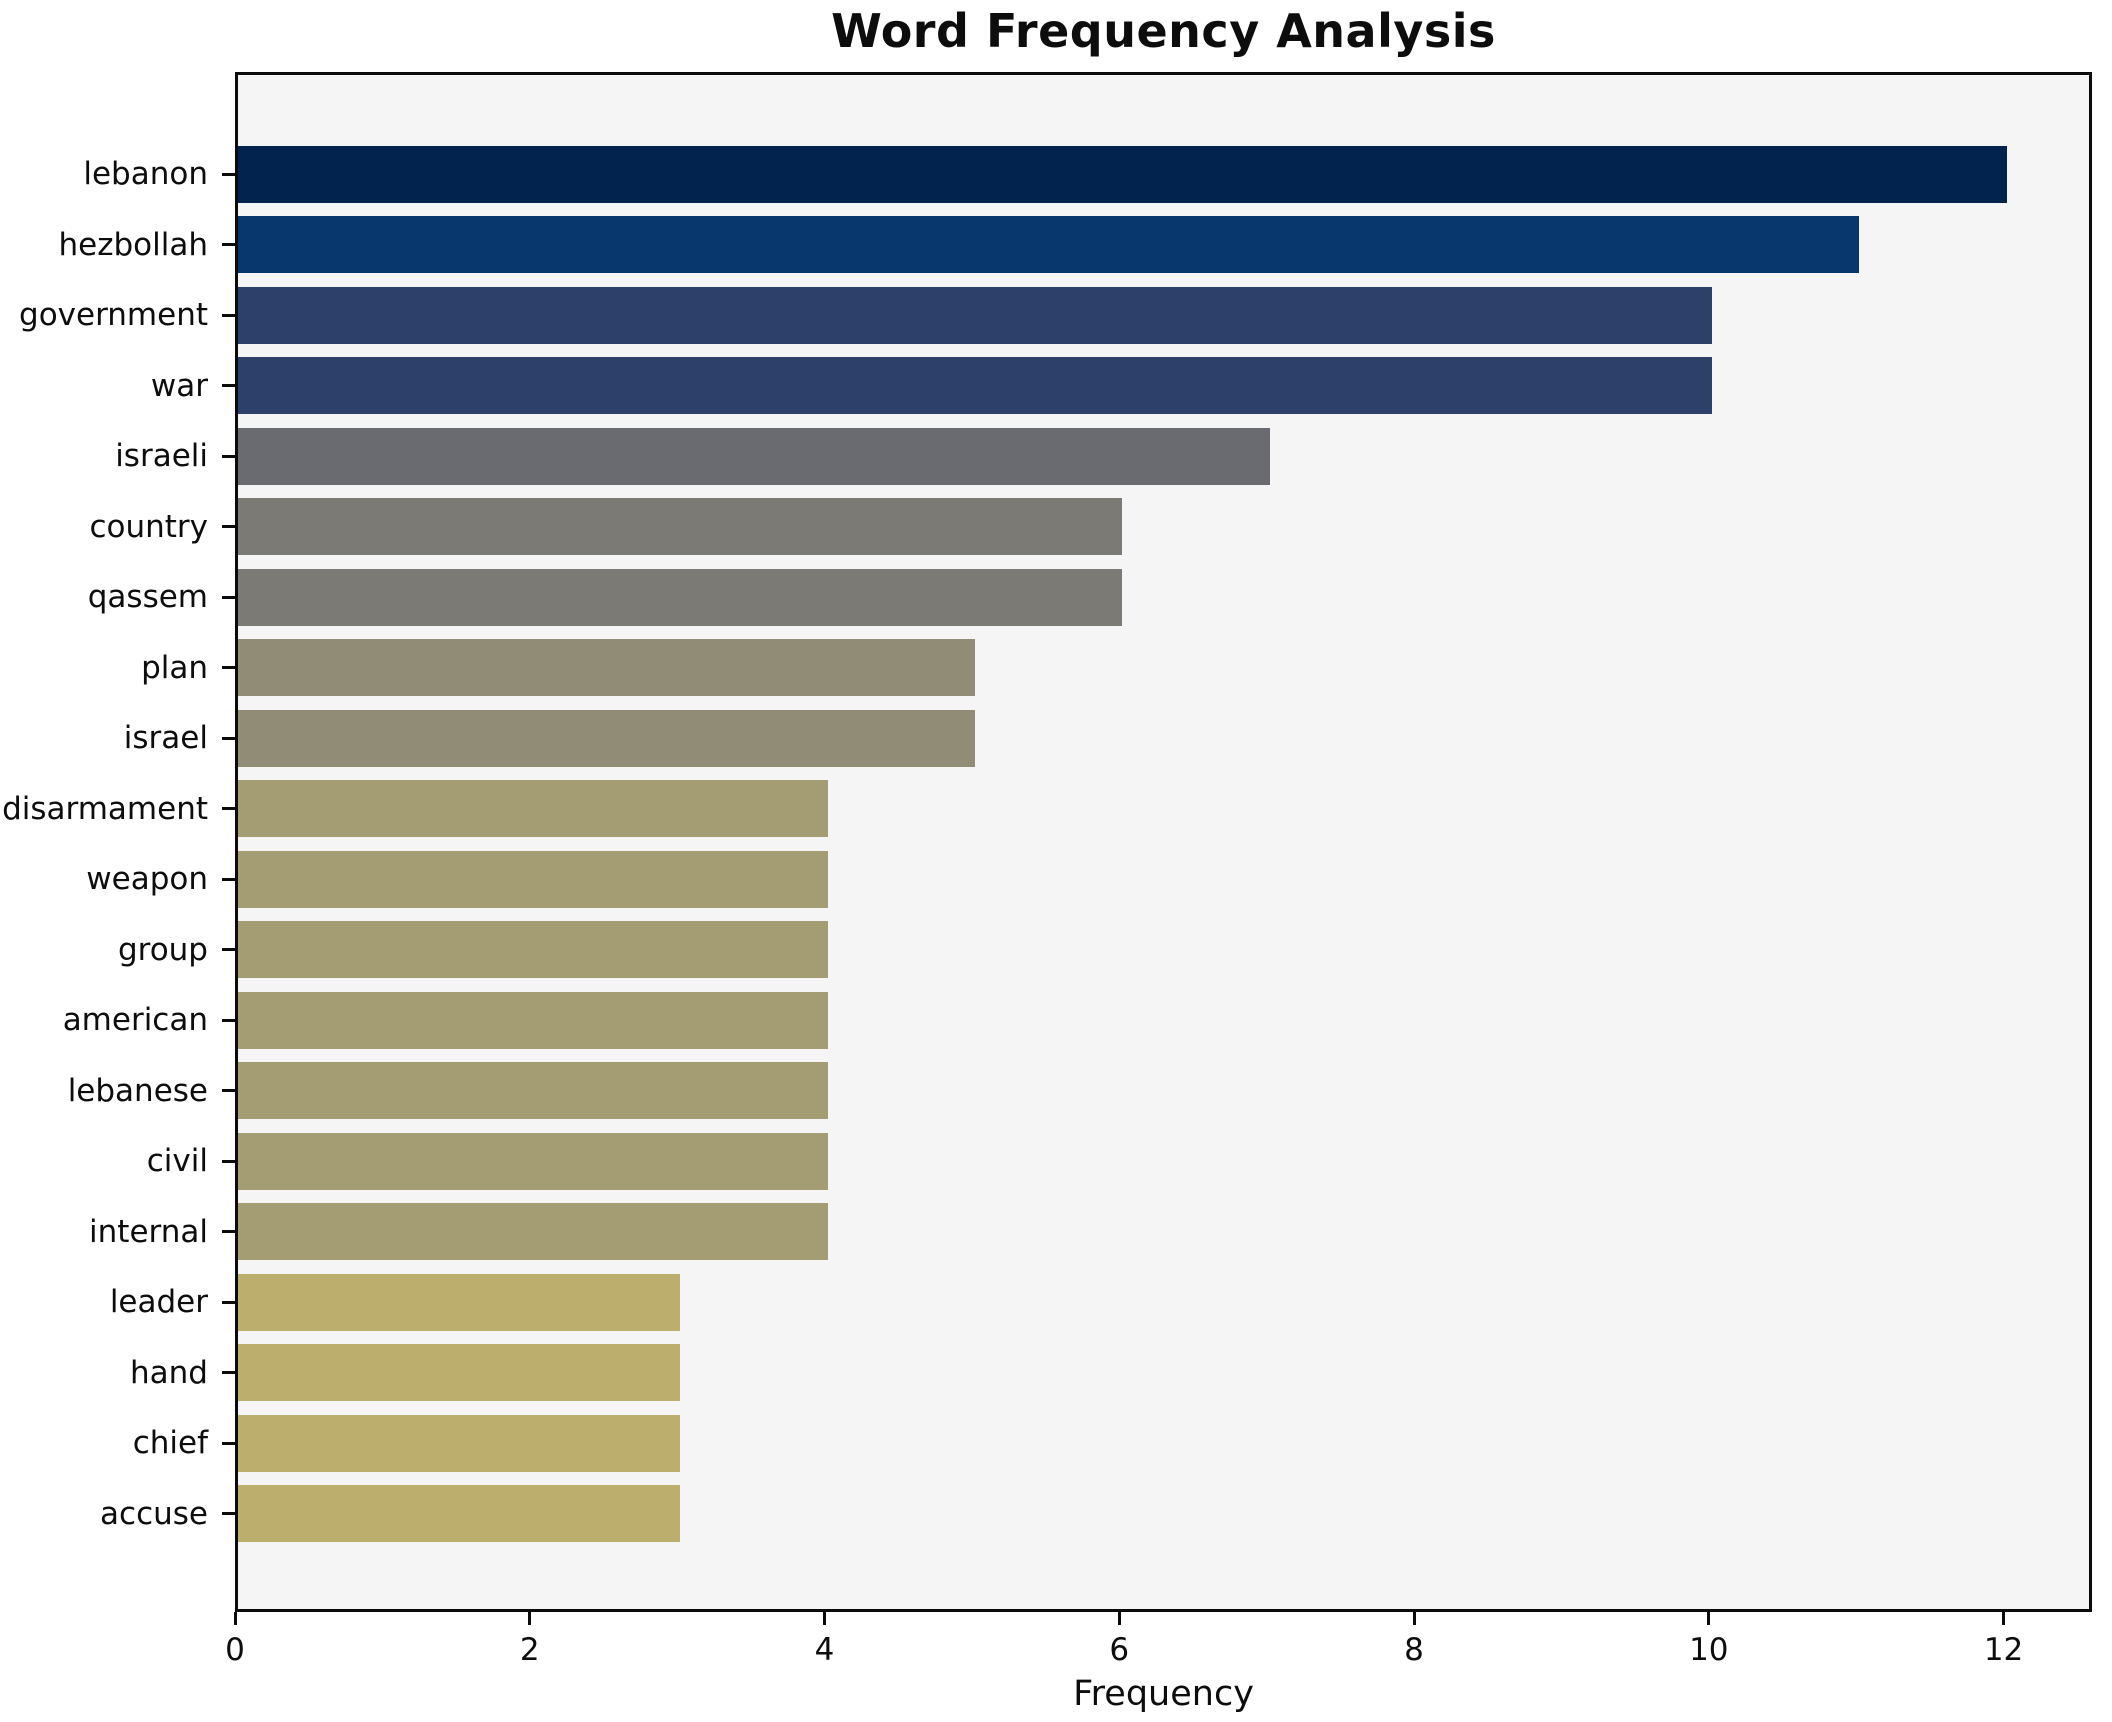 This screenshot has height=1722, width=2112. What do you see at coordinates (606, 667) in the screenshot?
I see `bar-plan` at bounding box center [606, 667].